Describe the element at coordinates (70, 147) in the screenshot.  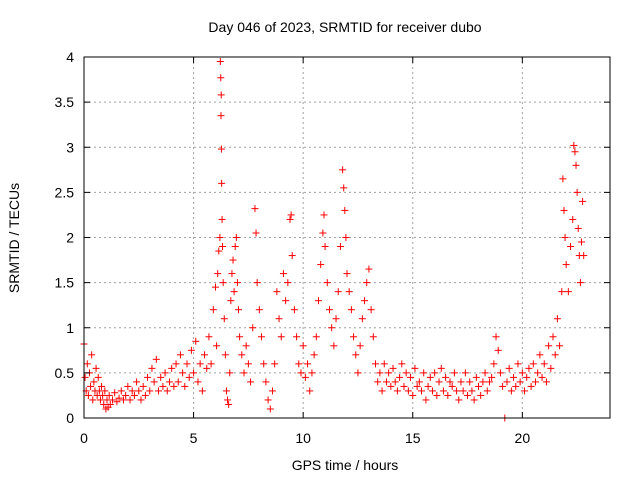
I see `y-tick-label: 3` at that location.